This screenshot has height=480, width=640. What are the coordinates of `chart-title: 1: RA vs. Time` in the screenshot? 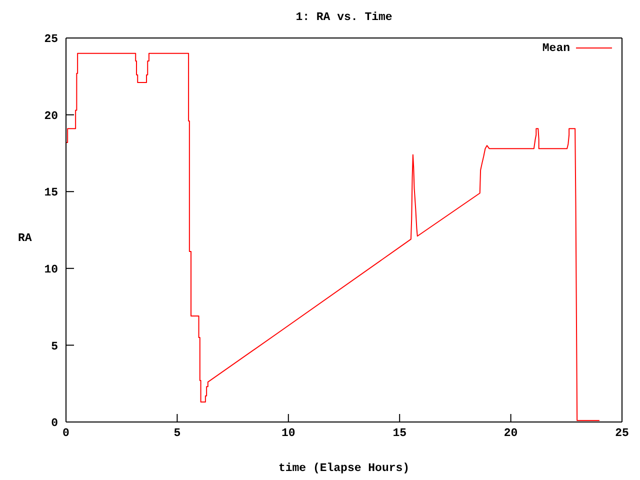 It's located at (344, 18).